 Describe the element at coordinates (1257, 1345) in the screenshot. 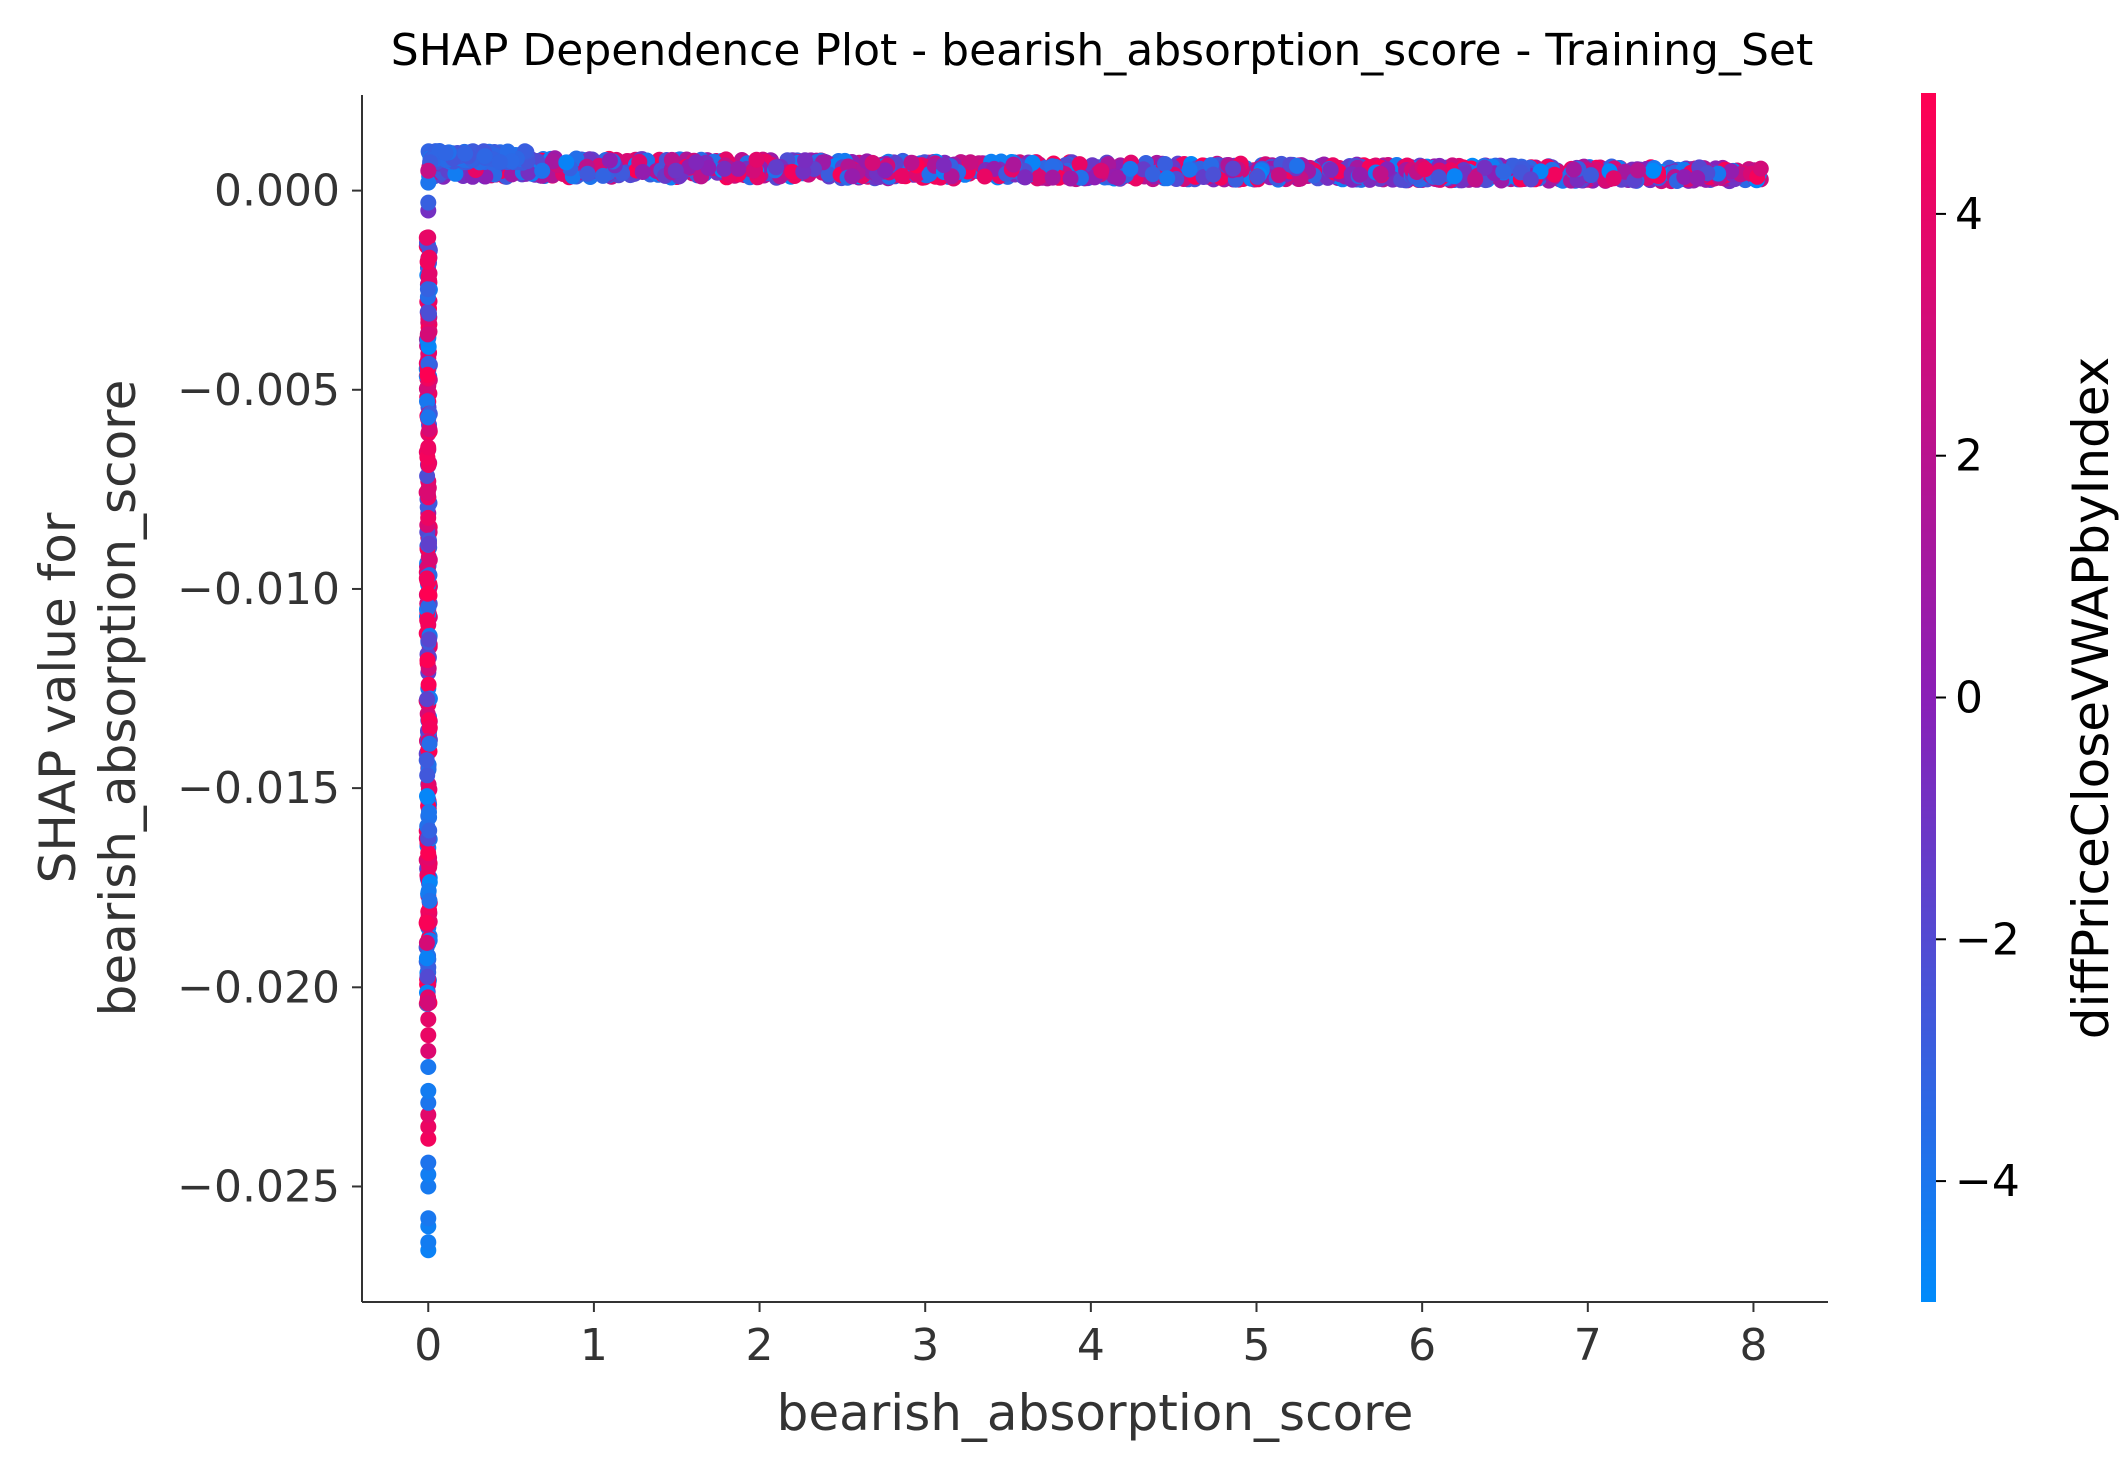

I see `x-tick-label: 5` at that location.